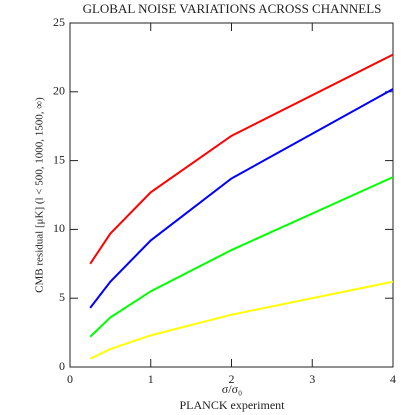 The height and width of the screenshot is (415, 415). I want to click on y-tick-label: 5, so click(62, 297).